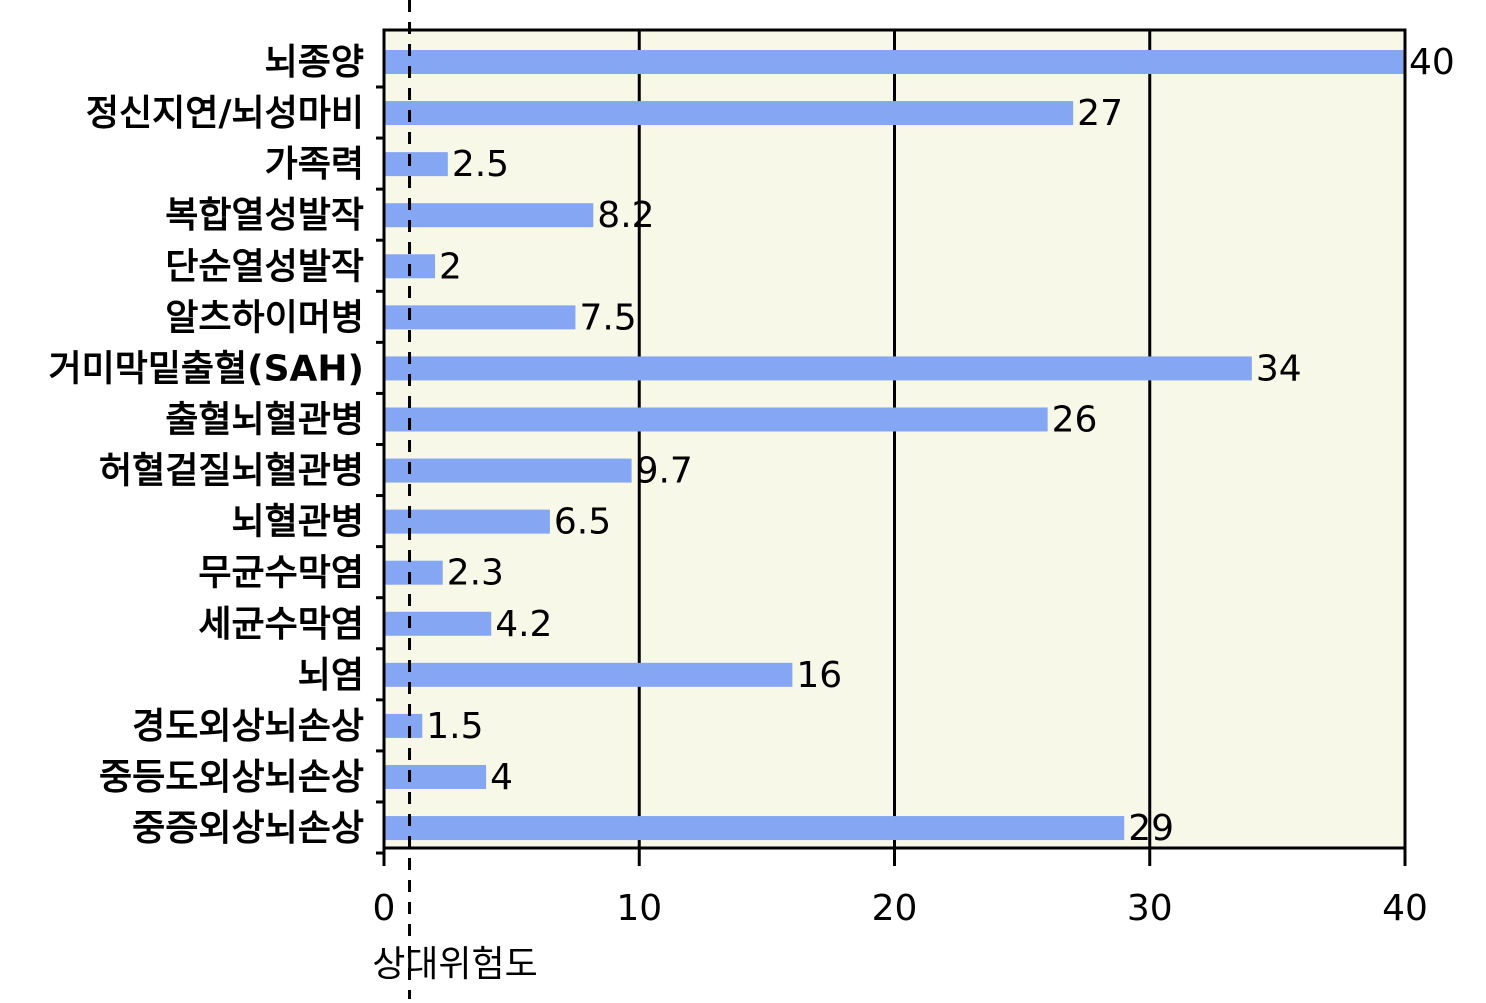 The width and height of the screenshot is (1486, 1003). What do you see at coordinates (314, 164) in the screenshot?
I see `y-tick-label: 가족력` at bounding box center [314, 164].